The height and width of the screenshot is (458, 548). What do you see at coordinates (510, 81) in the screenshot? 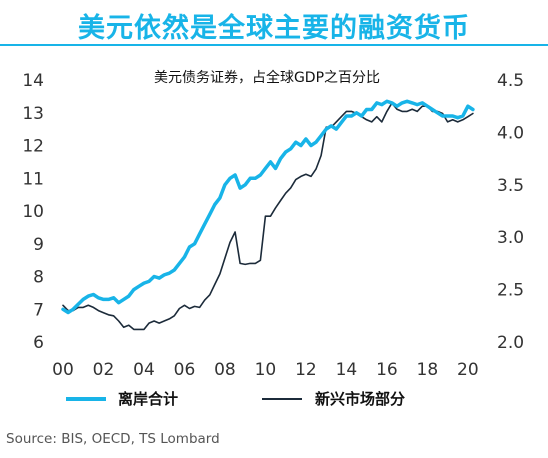
I see `right-tick-label: 4.5` at bounding box center [510, 81].